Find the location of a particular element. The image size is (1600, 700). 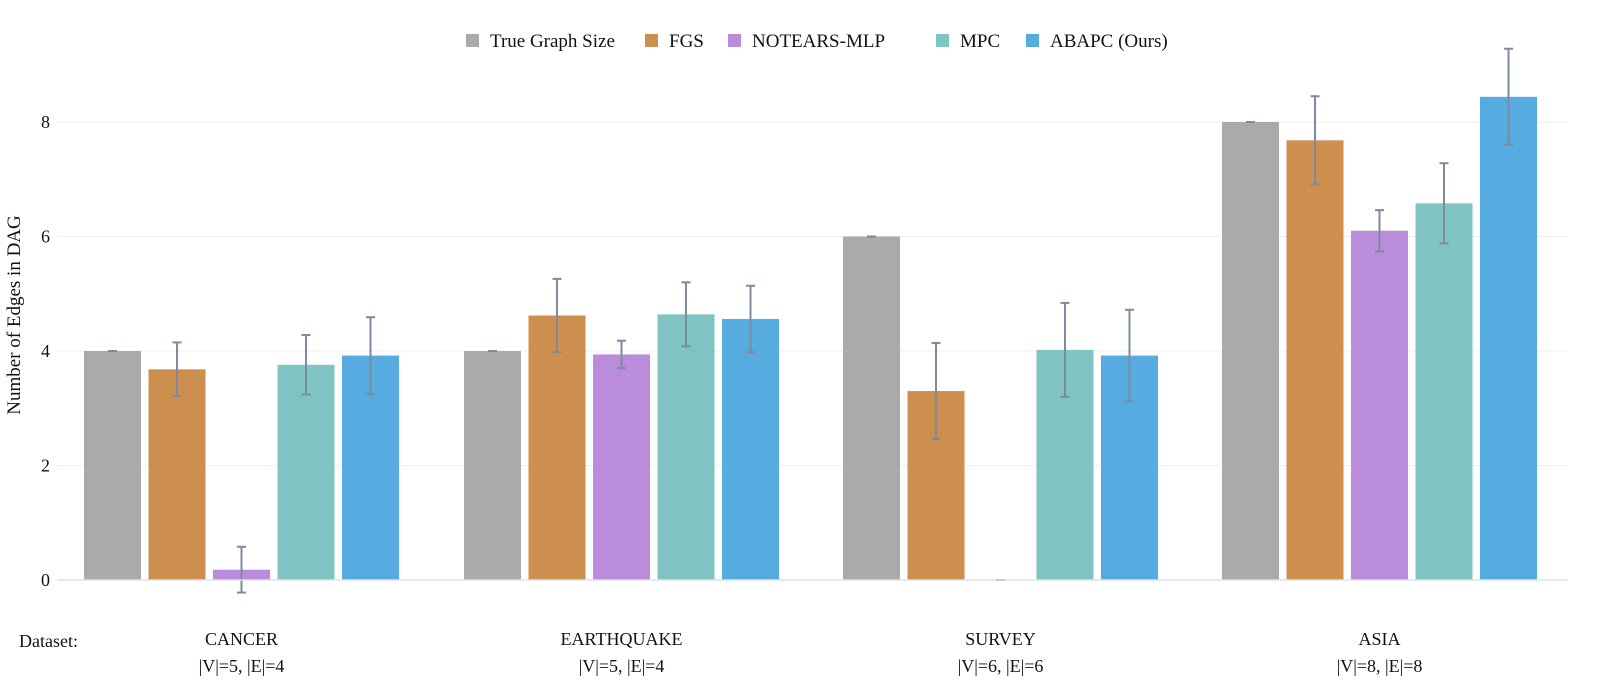

legend-label: True Graph Size is located at coordinates (552, 41).